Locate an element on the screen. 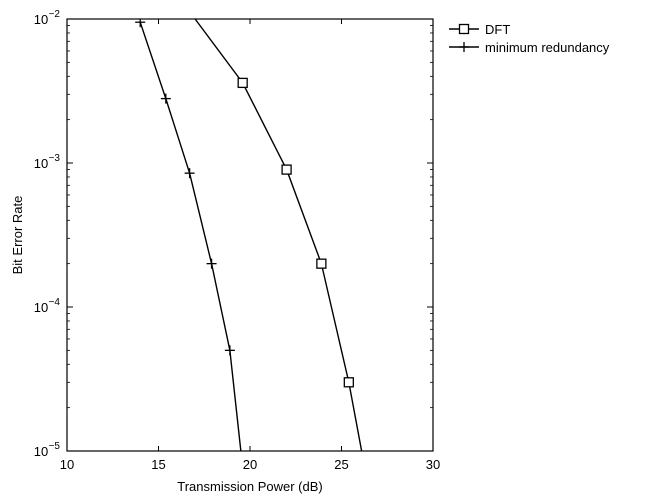 This screenshot has width=652, height=496. legend-item: DFT is located at coordinates (479, 29).